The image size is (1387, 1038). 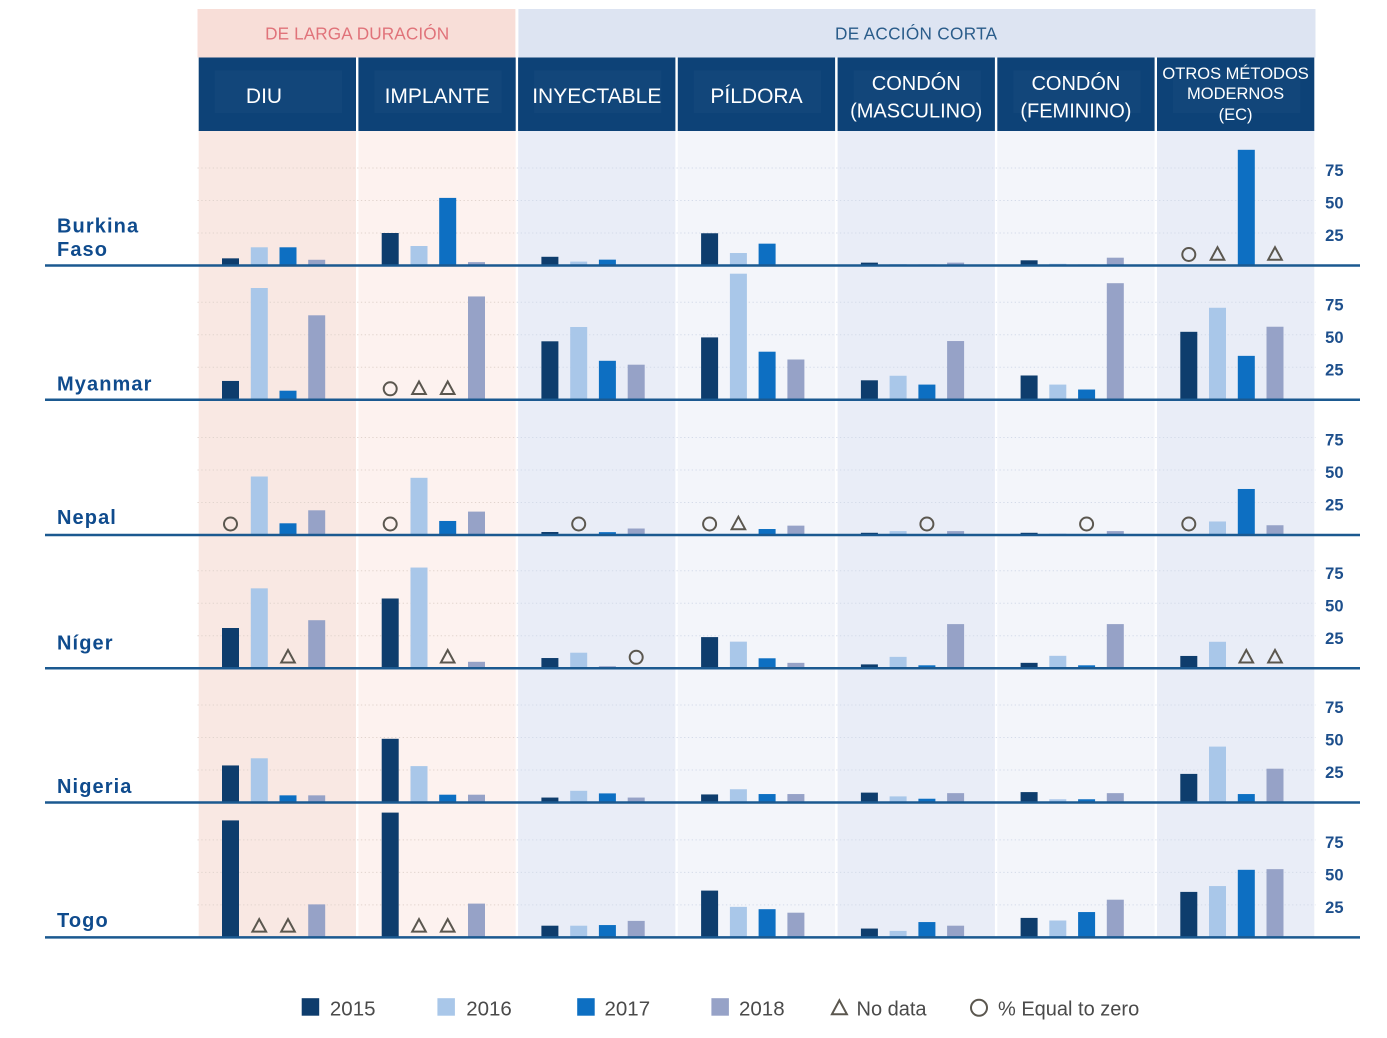 What do you see at coordinates (98, 227) in the screenshot?
I see `svg-text: Burkina` at bounding box center [98, 227].